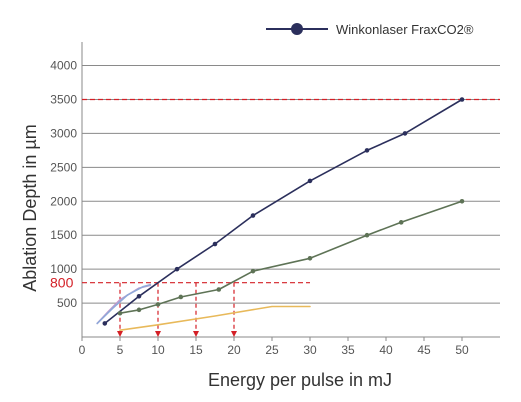 Image resolution: width=521 pixels, height=402 pixels. What do you see at coordinates (63, 201) in the screenshot?
I see `y-tick-label: 2000` at bounding box center [63, 201].